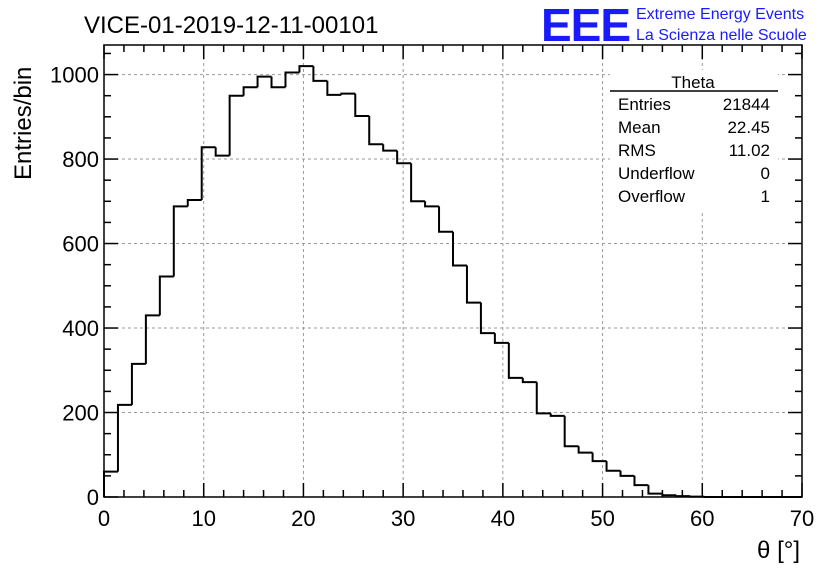 Image resolution: width=836 pixels, height=572 pixels. I want to click on x-tick-label-4: 40, so click(503, 518).